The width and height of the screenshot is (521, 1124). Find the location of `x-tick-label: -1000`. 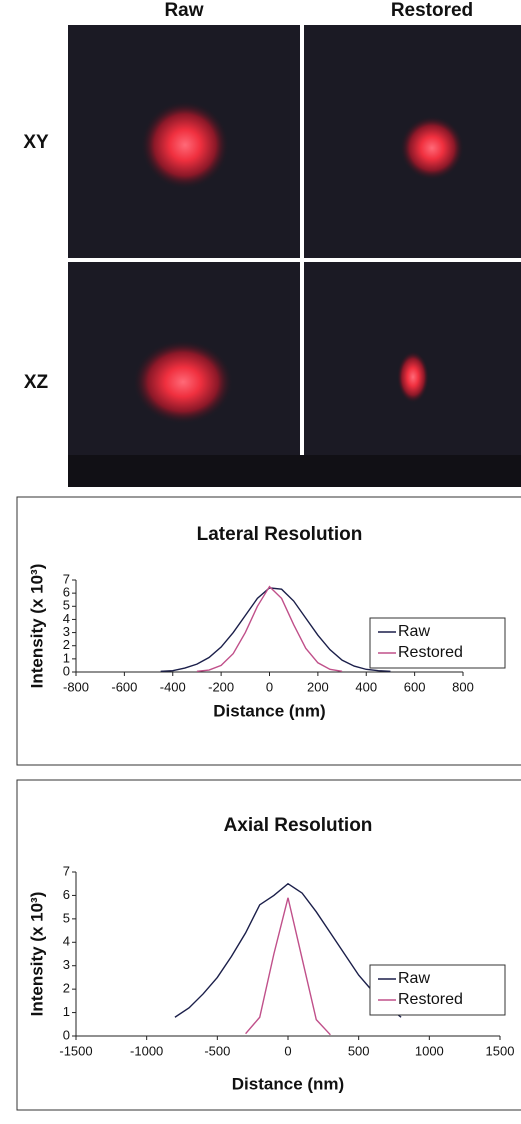

x-tick-label: -1000 is located at coordinates (146, 1050).